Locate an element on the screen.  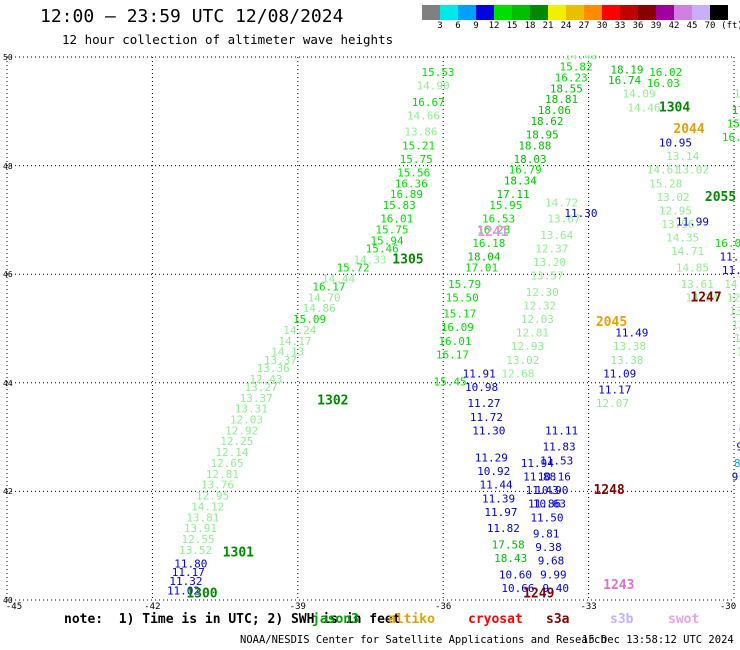
track-time-label: 1301 is located at coordinates (238, 553).